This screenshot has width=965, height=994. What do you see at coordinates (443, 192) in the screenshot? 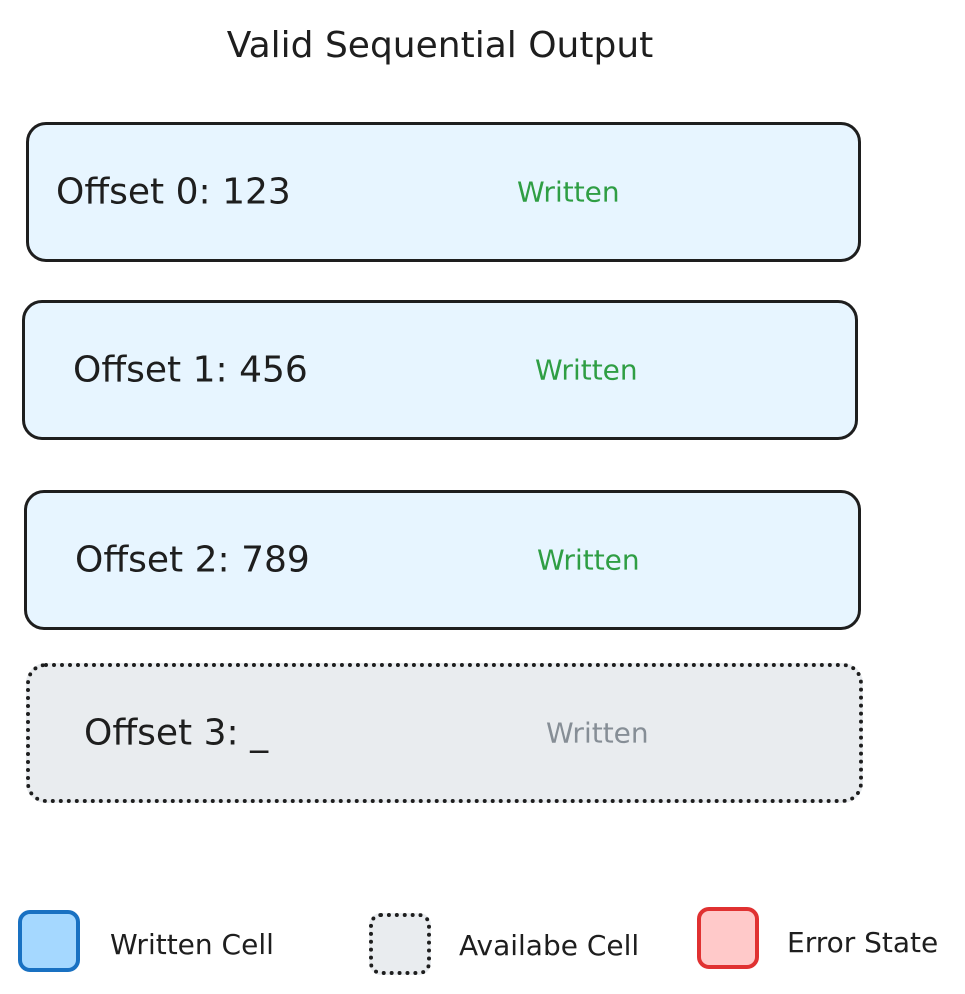
I see `offset-0-cell: Offset 0: 123 Written` at bounding box center [443, 192].